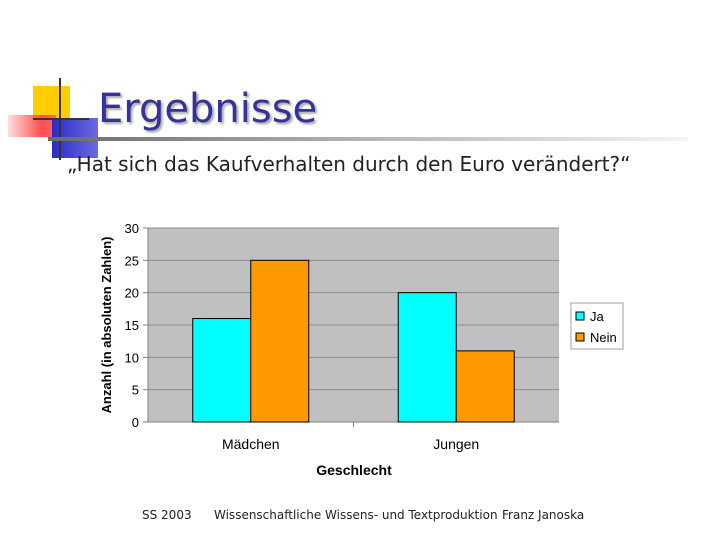 The width and height of the screenshot is (720, 540). What do you see at coordinates (456, 444) in the screenshot?
I see `x-tick-label: Jungen` at bounding box center [456, 444].